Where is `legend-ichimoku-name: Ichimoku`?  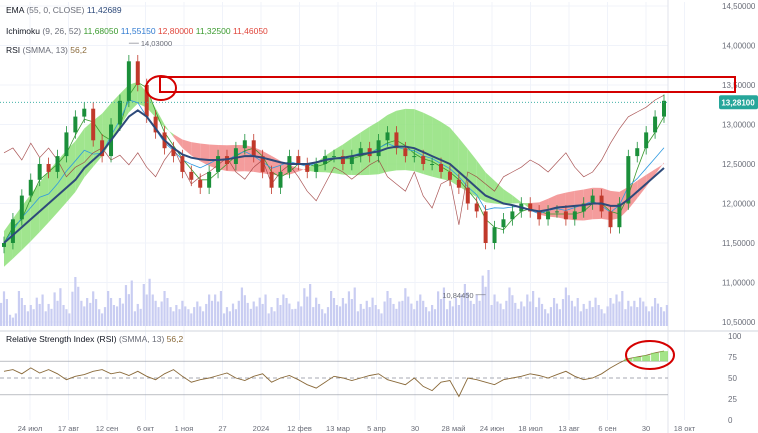 legend-ichimoku-name: Ichimoku is located at coordinates (23, 31).